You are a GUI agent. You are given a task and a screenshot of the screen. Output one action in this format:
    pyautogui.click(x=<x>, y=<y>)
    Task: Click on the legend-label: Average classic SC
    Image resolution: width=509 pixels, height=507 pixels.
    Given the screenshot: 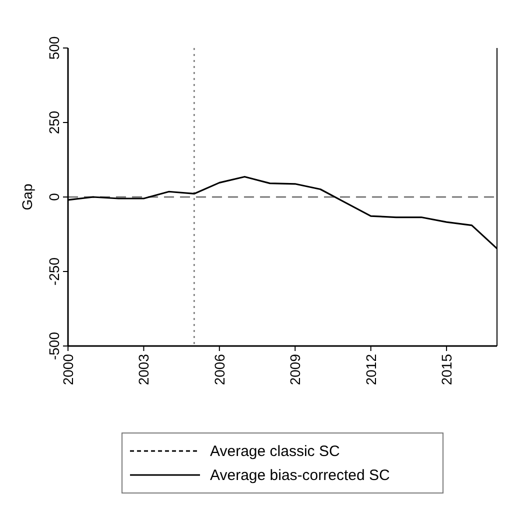 What is the action you would take?
    pyautogui.click(x=275, y=451)
    